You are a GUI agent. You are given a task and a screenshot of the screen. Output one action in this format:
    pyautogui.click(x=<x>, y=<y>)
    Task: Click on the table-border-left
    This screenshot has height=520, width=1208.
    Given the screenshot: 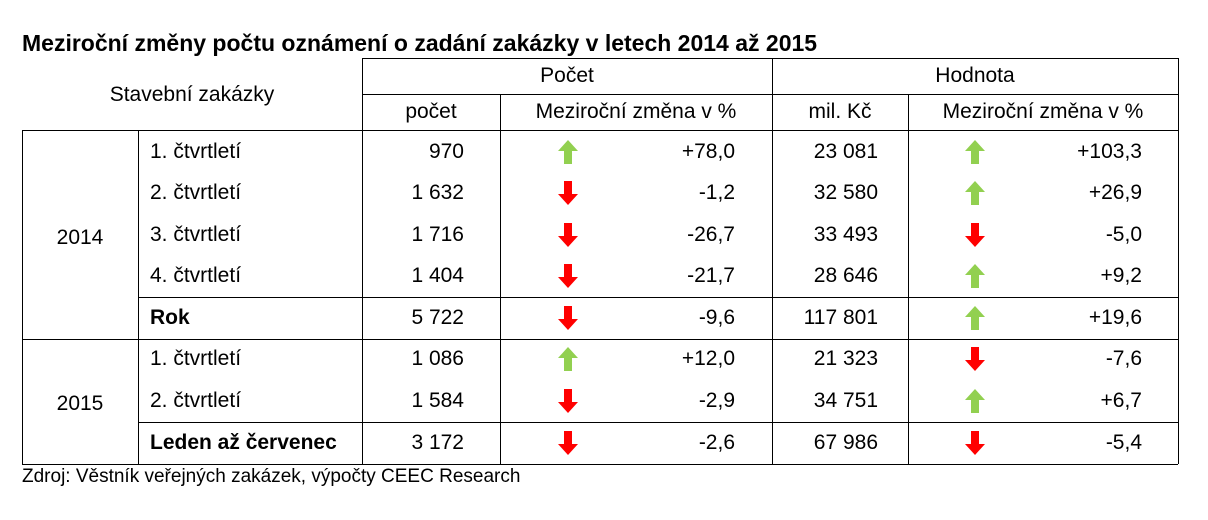 What is the action you would take?
    pyautogui.click(x=22, y=297)
    